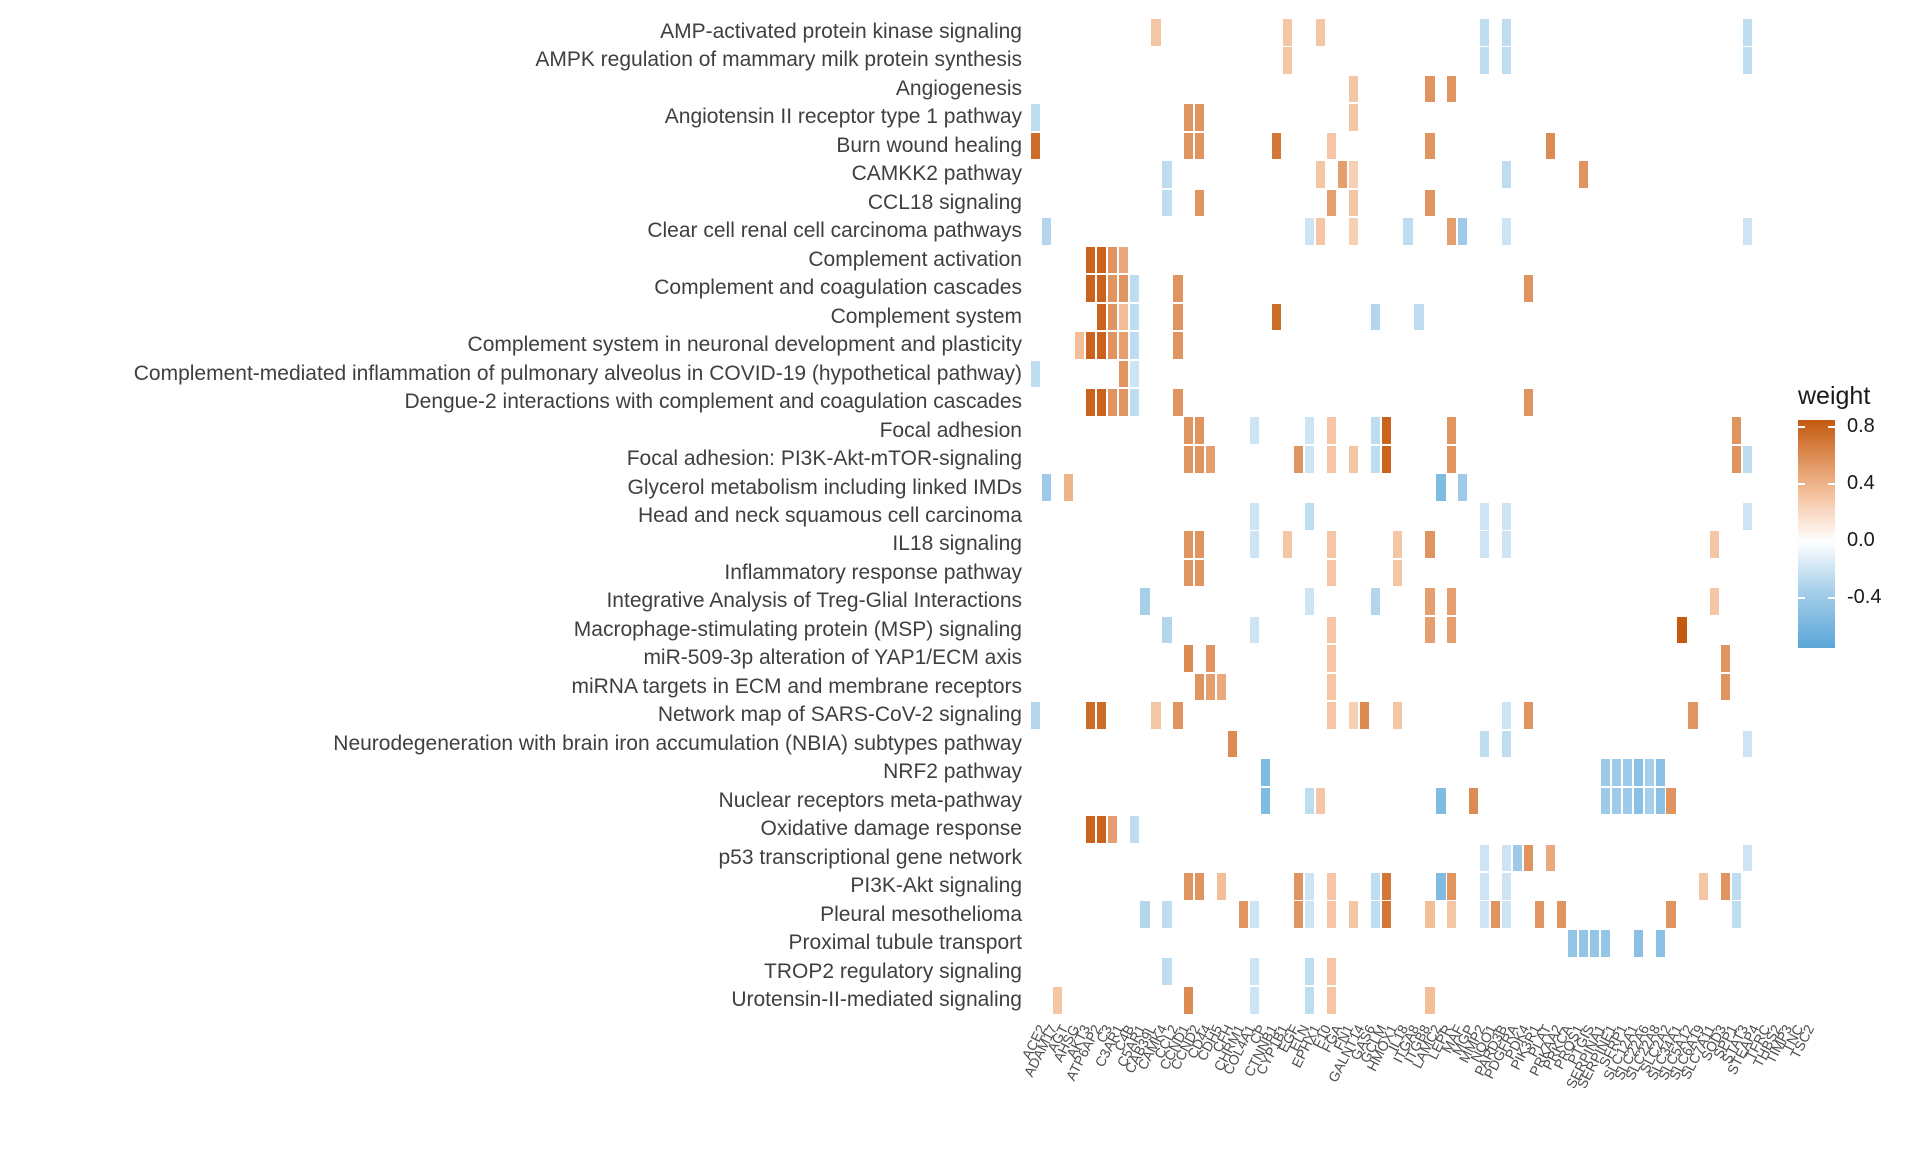 The image size is (1920, 1152). Describe the element at coordinates (929, 145) in the screenshot. I see `pathway-label: Burn wound healing` at that location.